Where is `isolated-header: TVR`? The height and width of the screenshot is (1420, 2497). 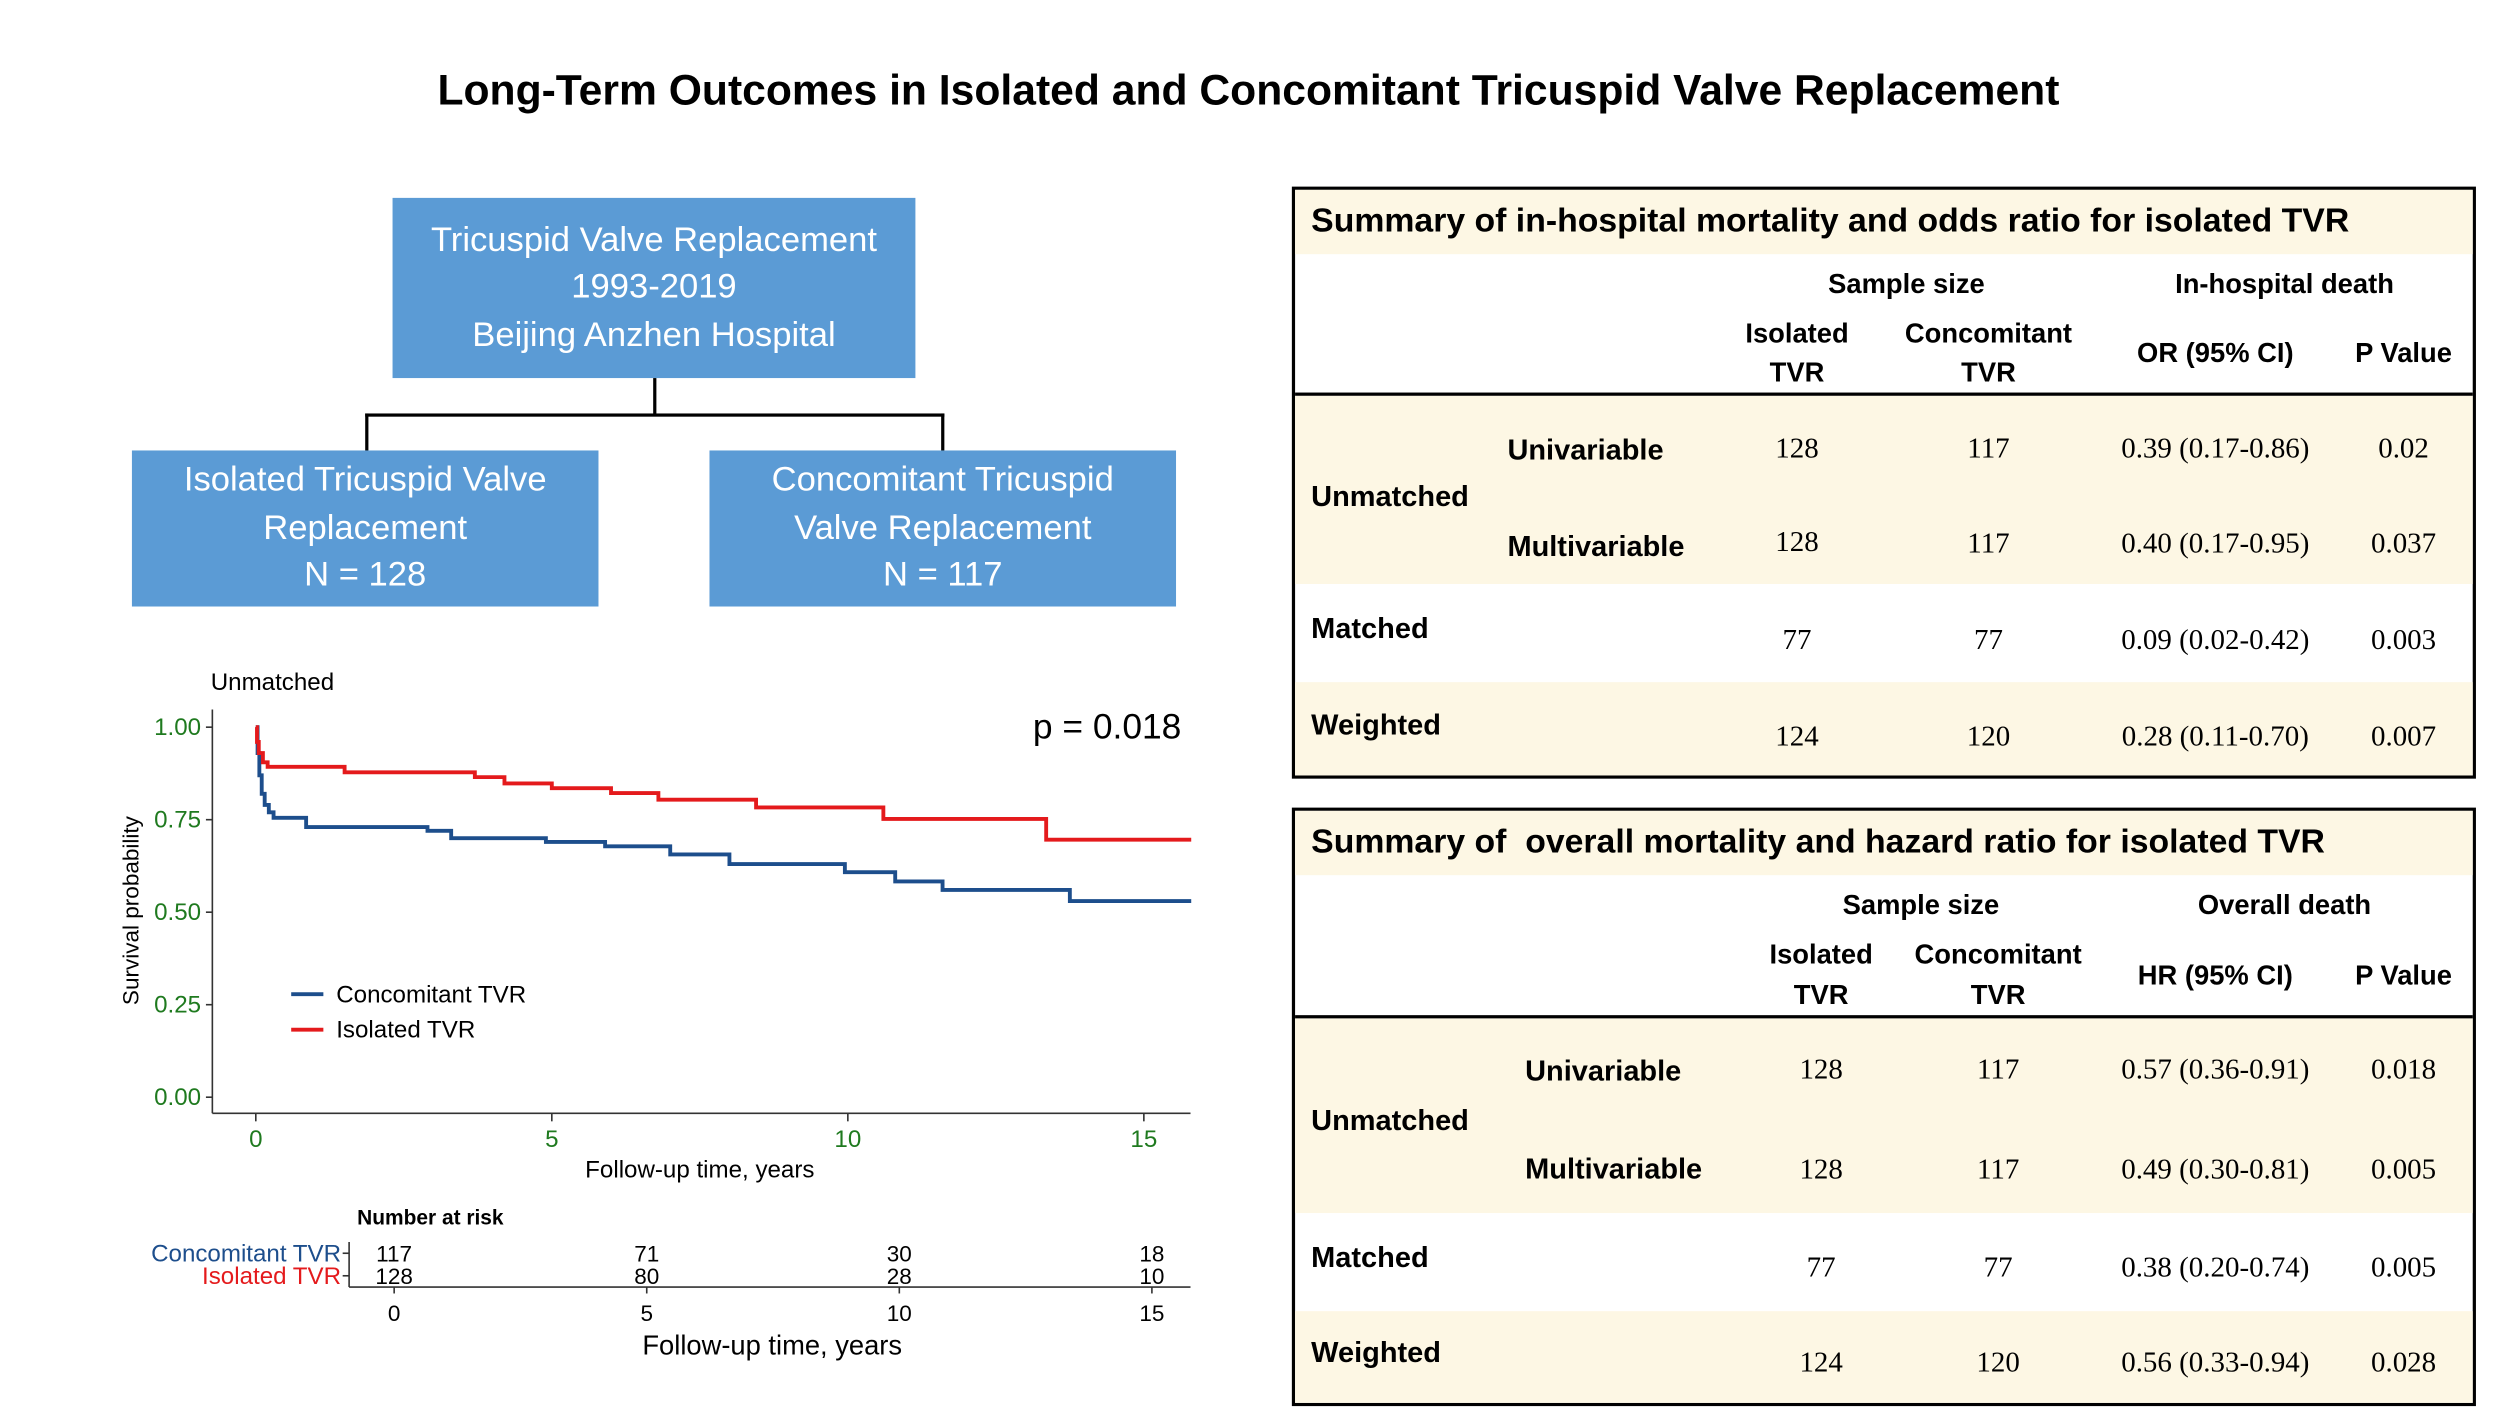 isolated-header: TVR is located at coordinates (1797, 372).